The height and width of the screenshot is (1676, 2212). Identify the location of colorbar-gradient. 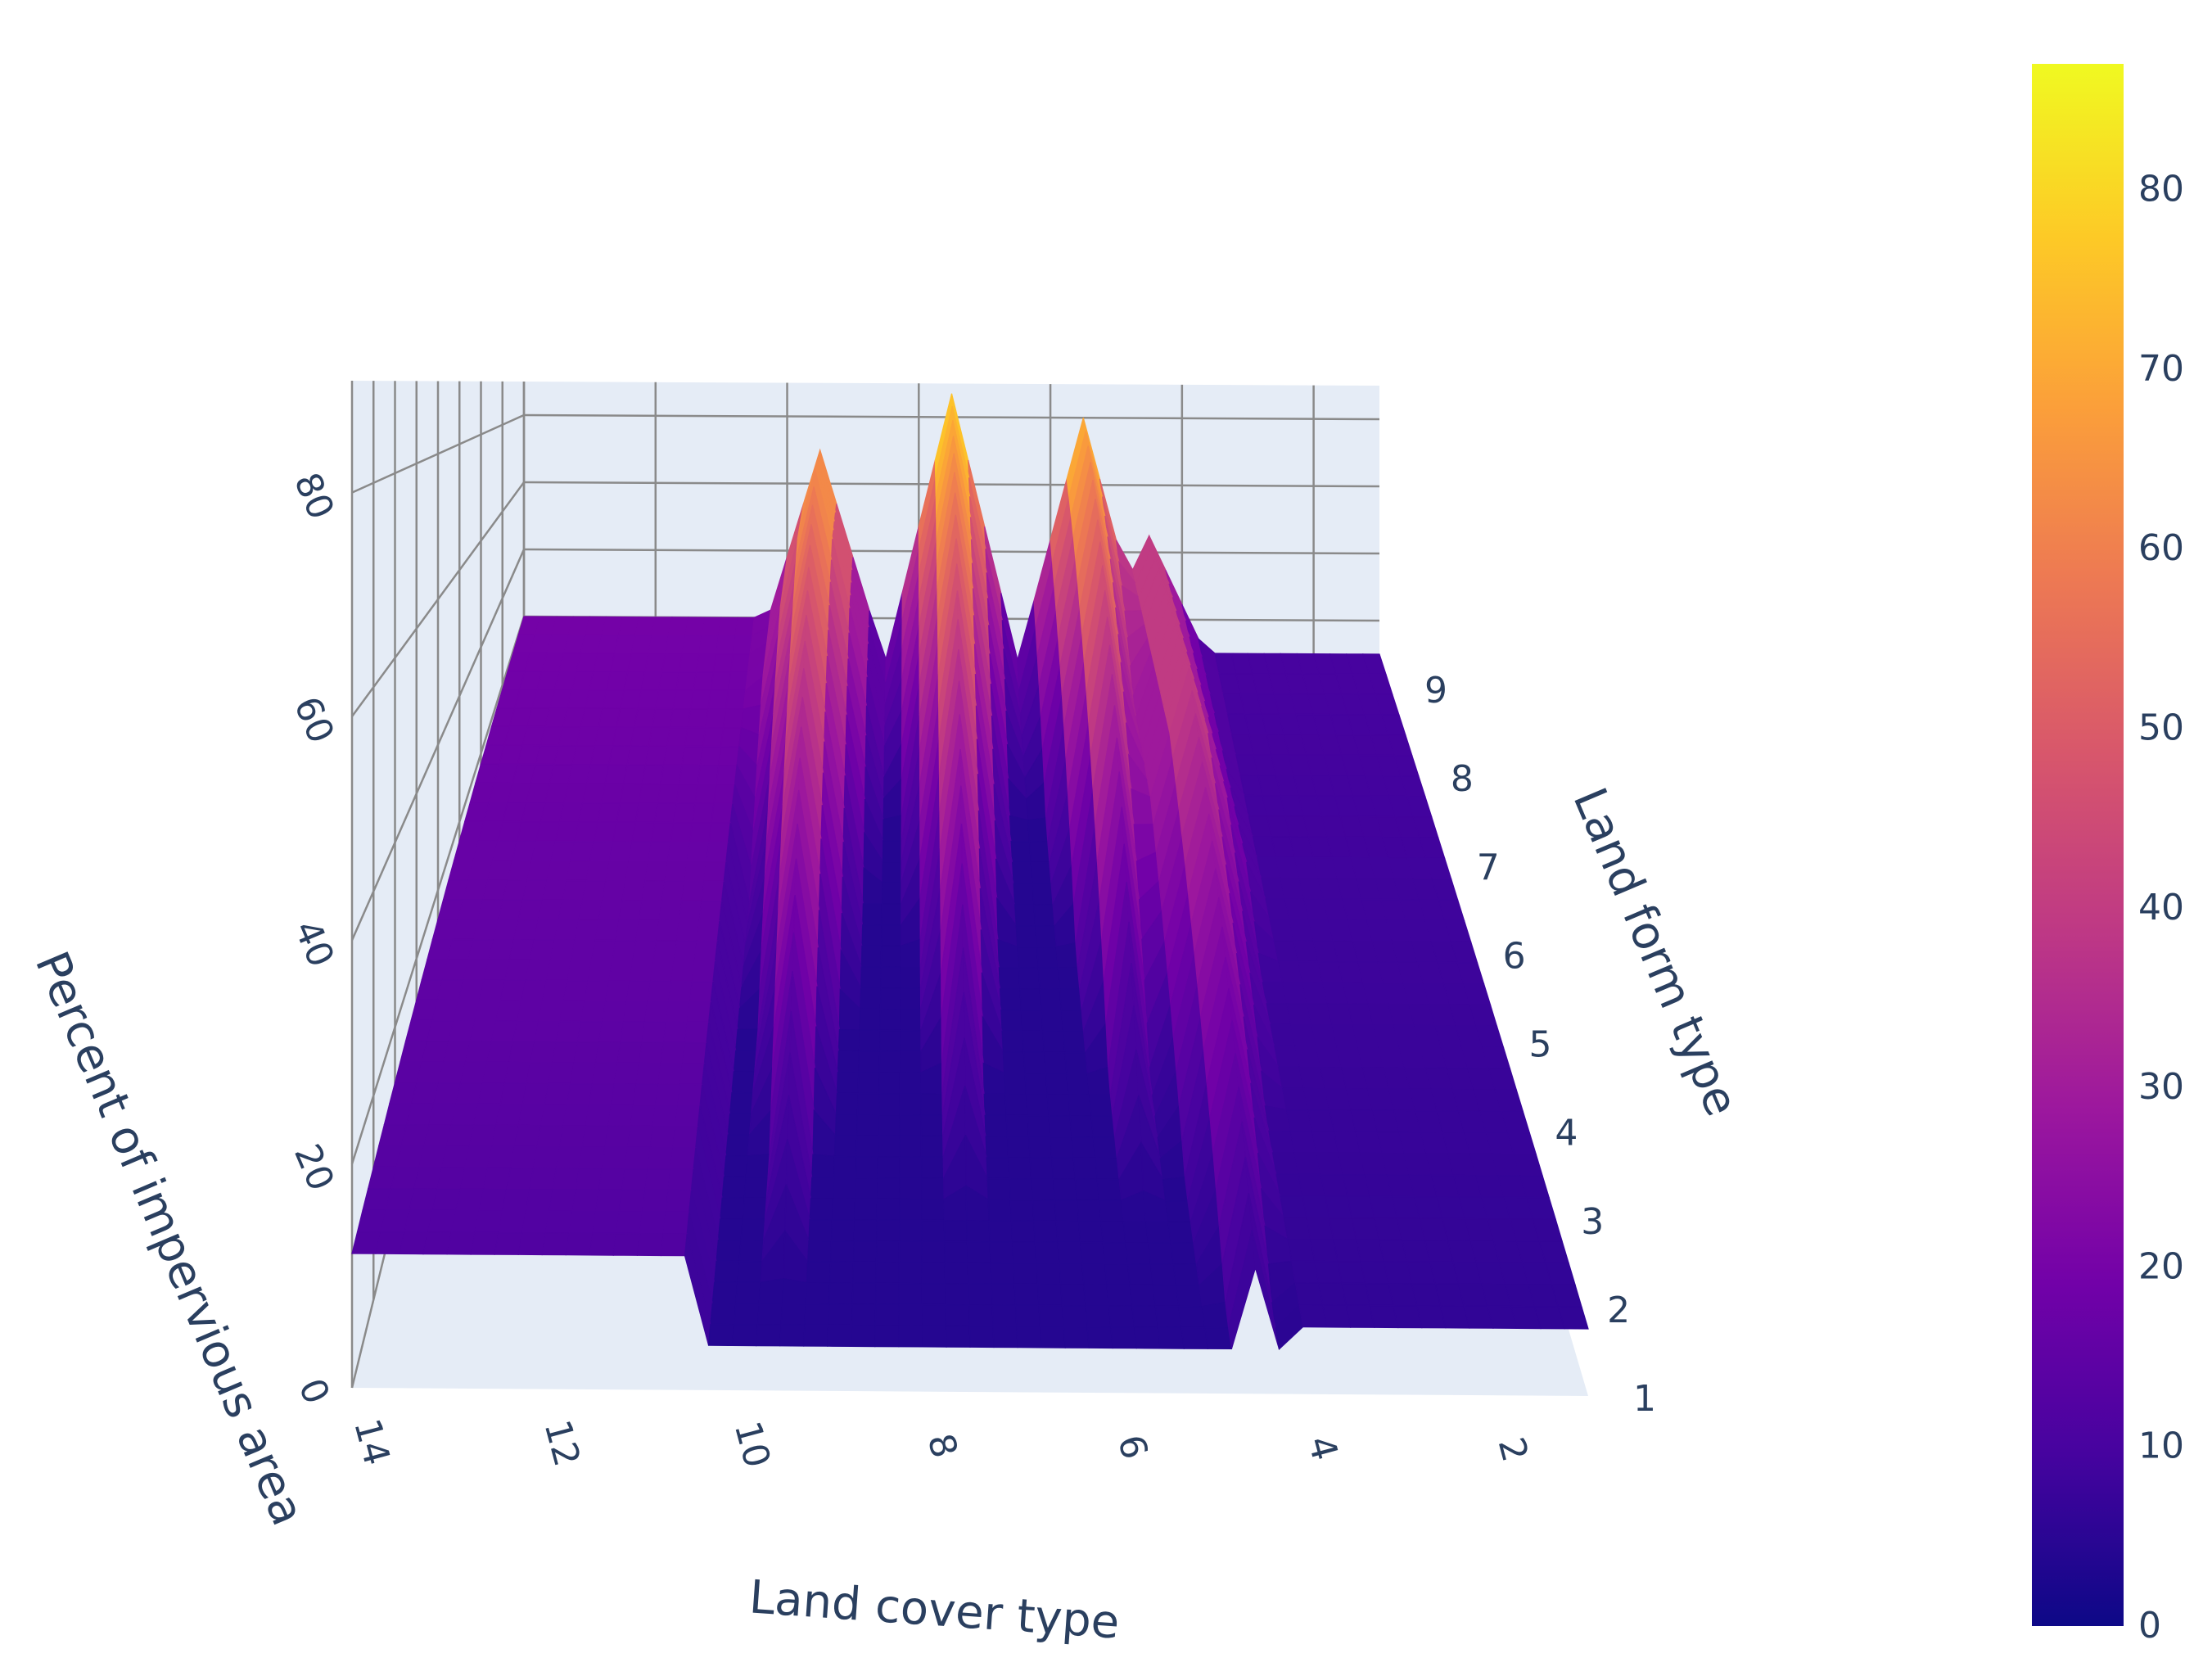
(2078, 845).